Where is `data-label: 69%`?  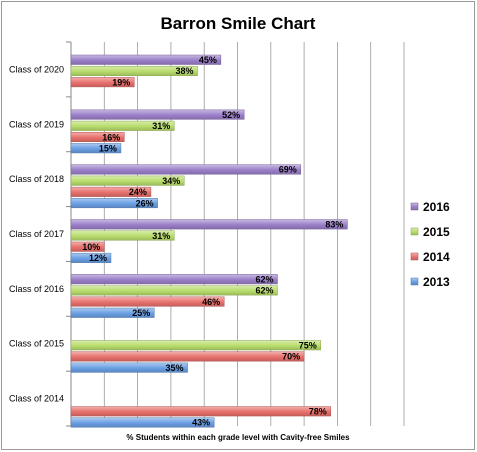
data-label: 69% is located at coordinates (288, 170).